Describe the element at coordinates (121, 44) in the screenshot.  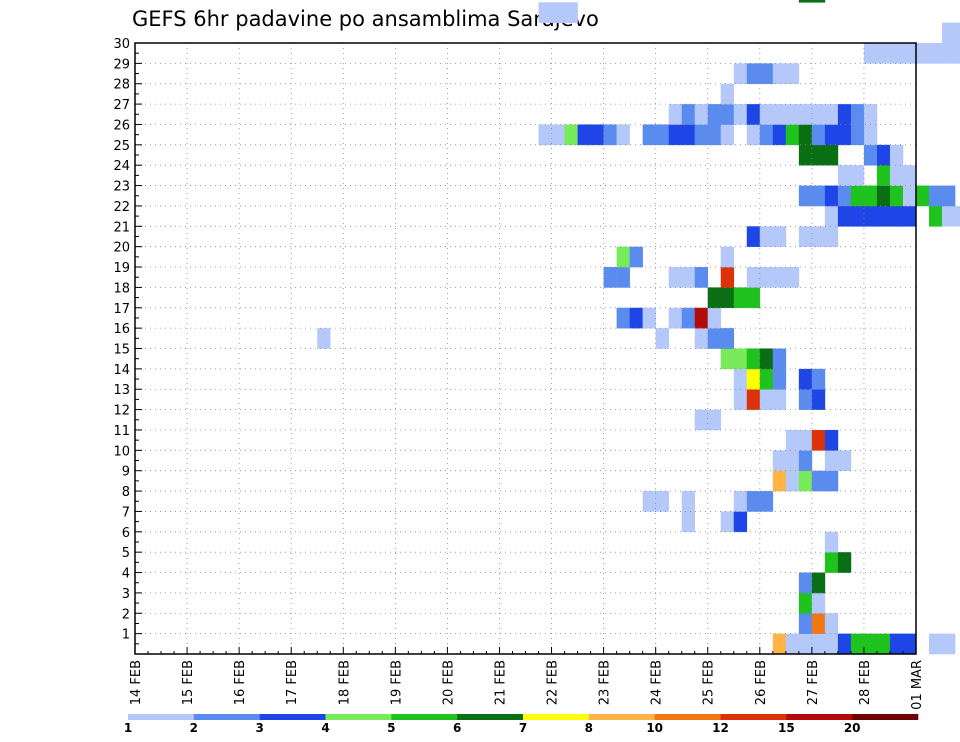
I see `y-tick-label: 30` at that location.